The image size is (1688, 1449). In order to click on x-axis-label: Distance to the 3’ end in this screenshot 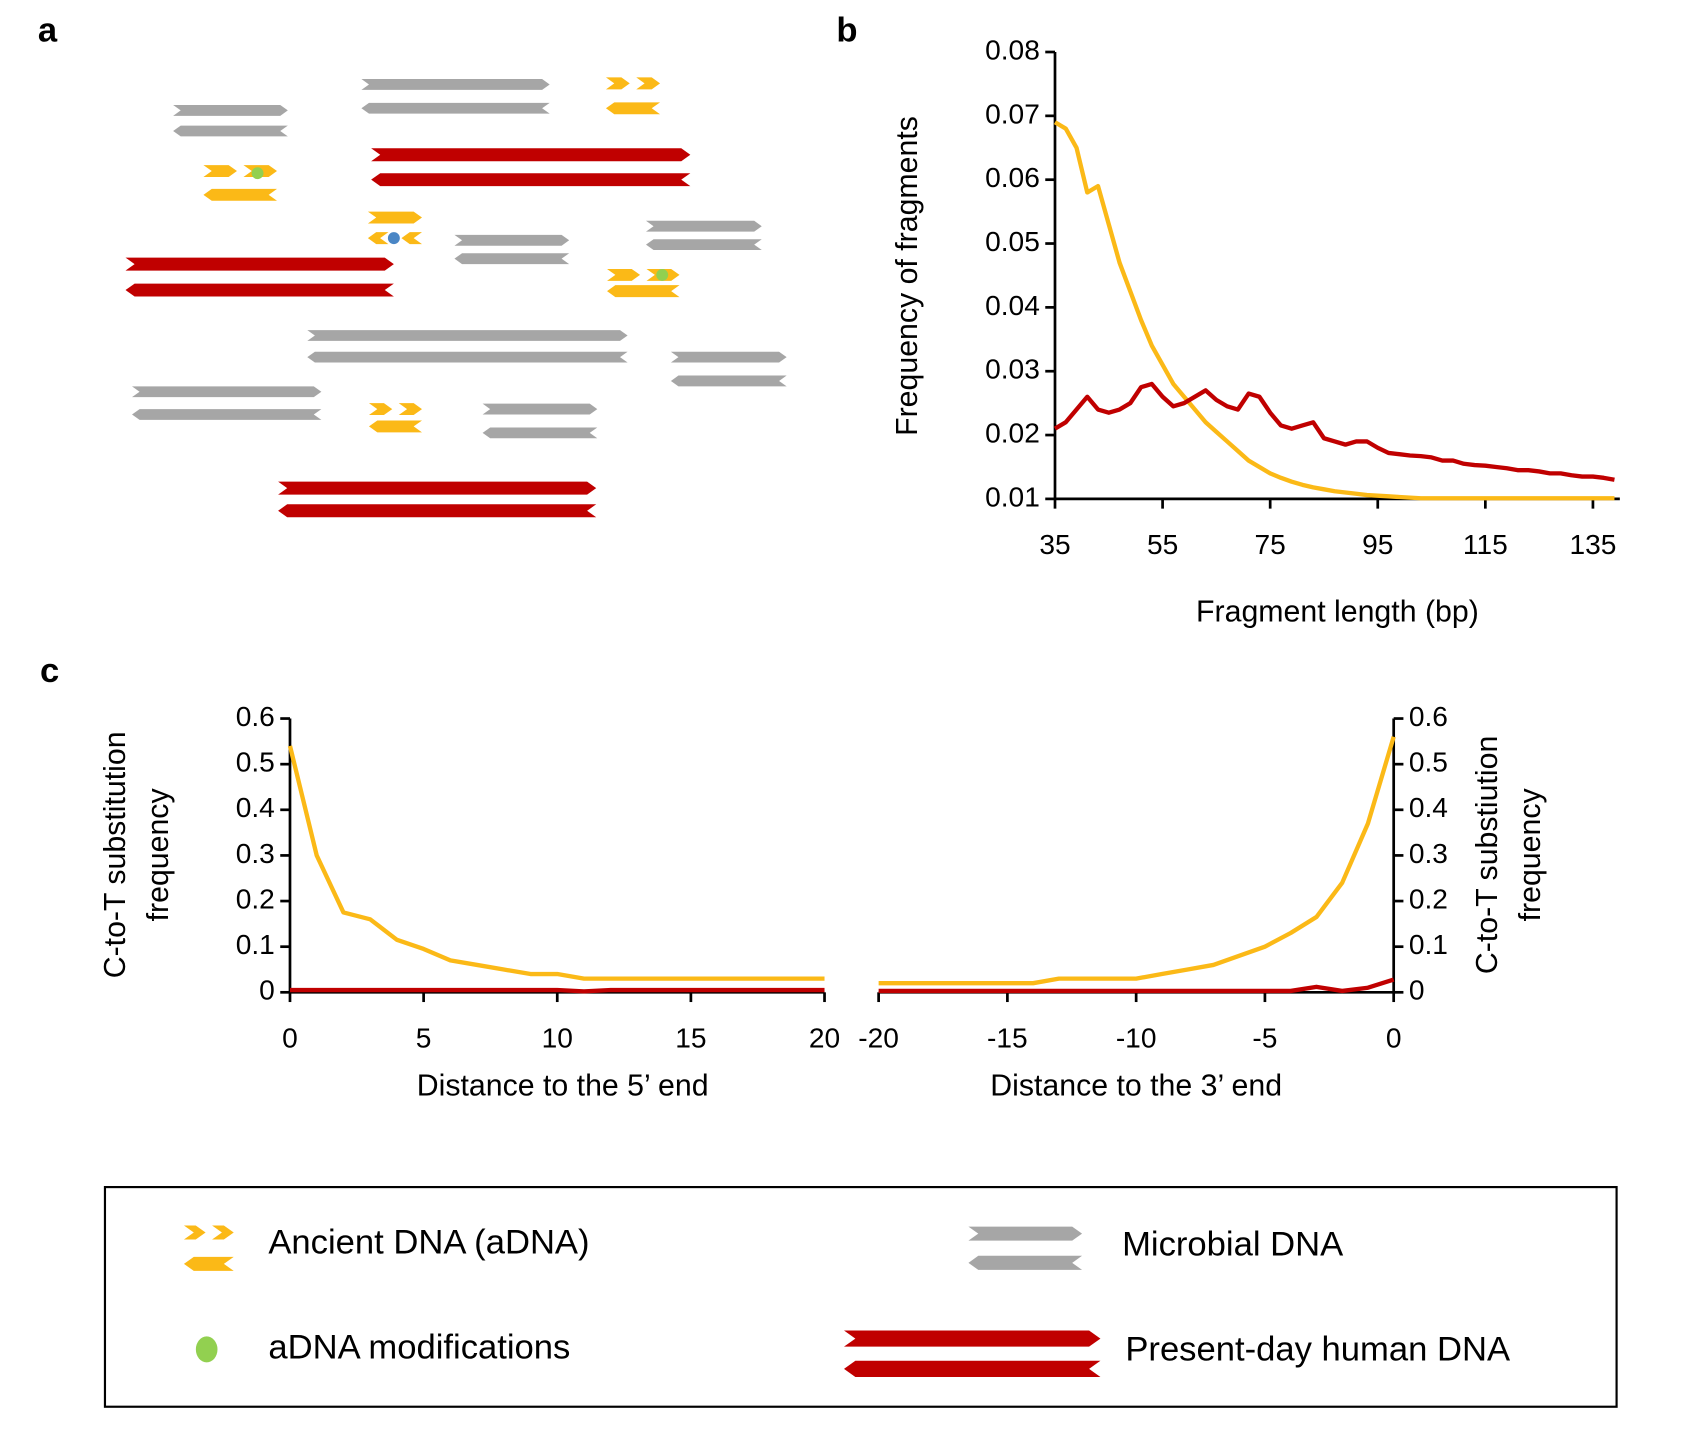, I will do `click(1136, 1086)`.